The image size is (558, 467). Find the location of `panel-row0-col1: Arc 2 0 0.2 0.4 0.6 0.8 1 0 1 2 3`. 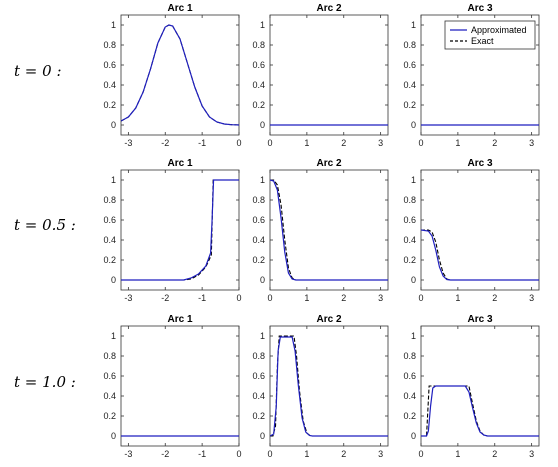

panel-row0-col1: Arc 2 0 0.2 0.4 0.6 0.8 1 0 1 2 3 is located at coordinates (320, 75).